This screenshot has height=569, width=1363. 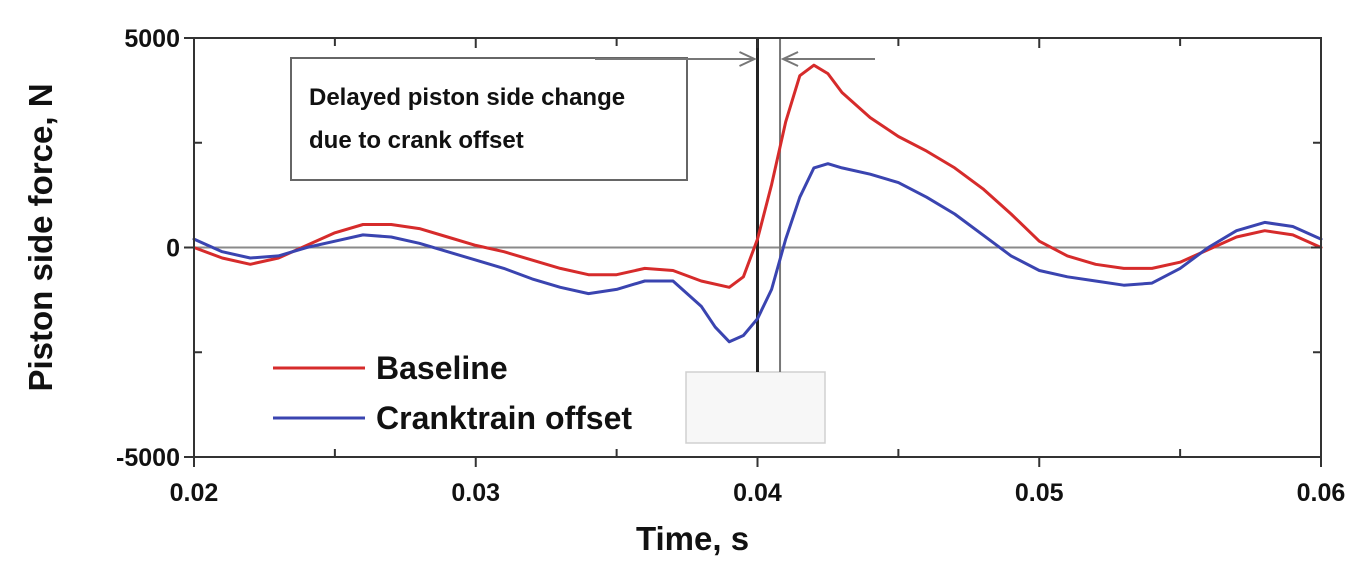 I want to click on annotation-text-line: Delayed piston side change, so click(x=467, y=97).